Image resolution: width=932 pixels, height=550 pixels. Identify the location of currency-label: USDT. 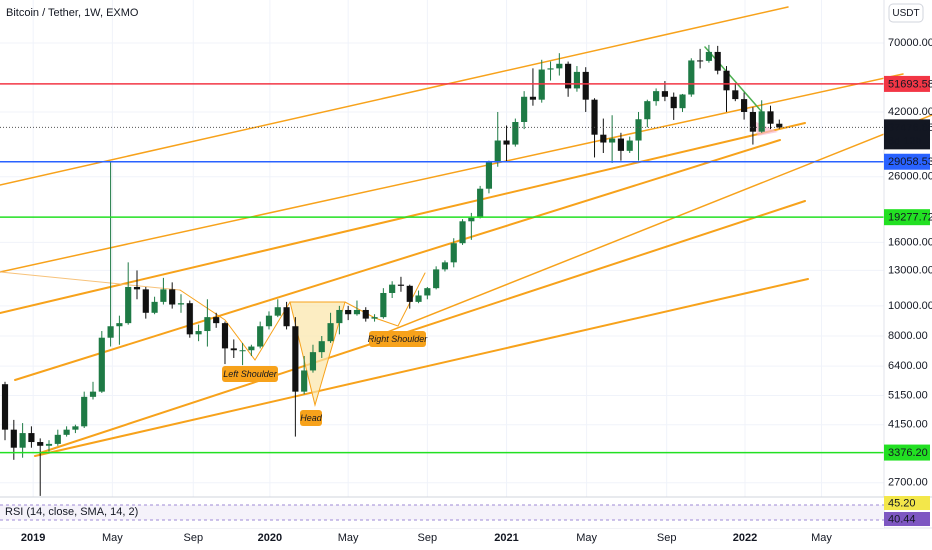
(905, 13).